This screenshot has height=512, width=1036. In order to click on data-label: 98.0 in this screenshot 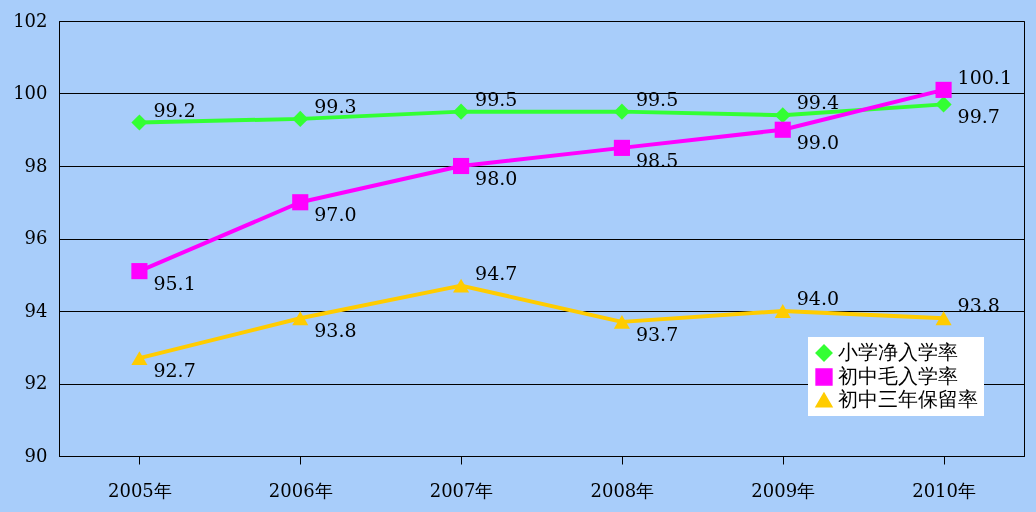, I will do `click(496, 178)`.